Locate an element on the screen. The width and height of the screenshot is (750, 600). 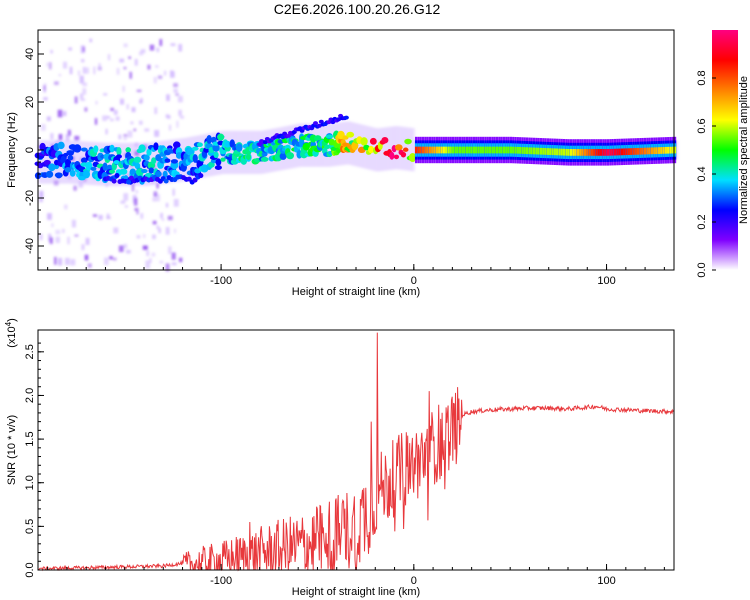
spectrogram-y-label: Frequency (Hz) is located at coordinates (12, 150).